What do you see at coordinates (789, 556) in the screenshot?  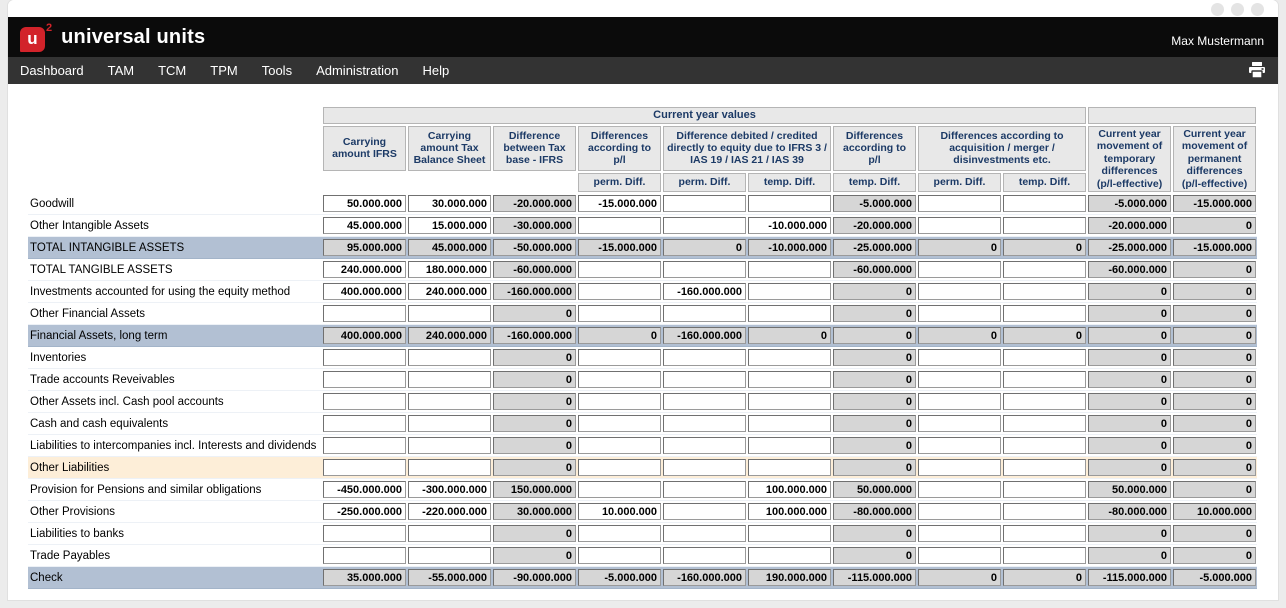 I see `value-cell-r17-c6` at bounding box center [789, 556].